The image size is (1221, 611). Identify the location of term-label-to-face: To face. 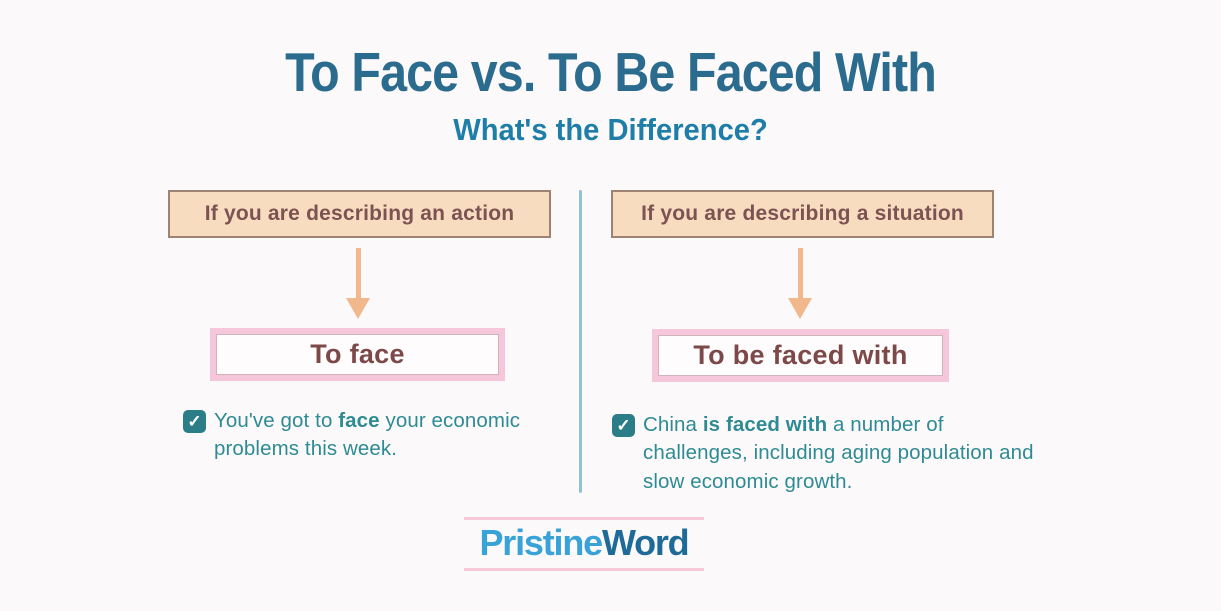
(357, 354).